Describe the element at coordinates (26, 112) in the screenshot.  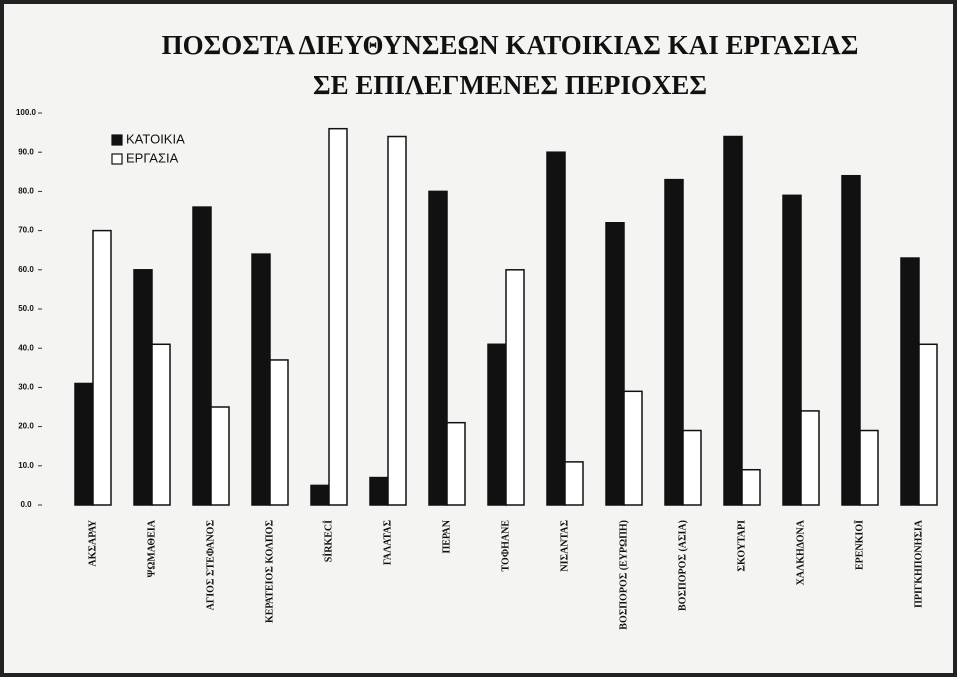
I see `y-tick-label: 100.0` at that location.